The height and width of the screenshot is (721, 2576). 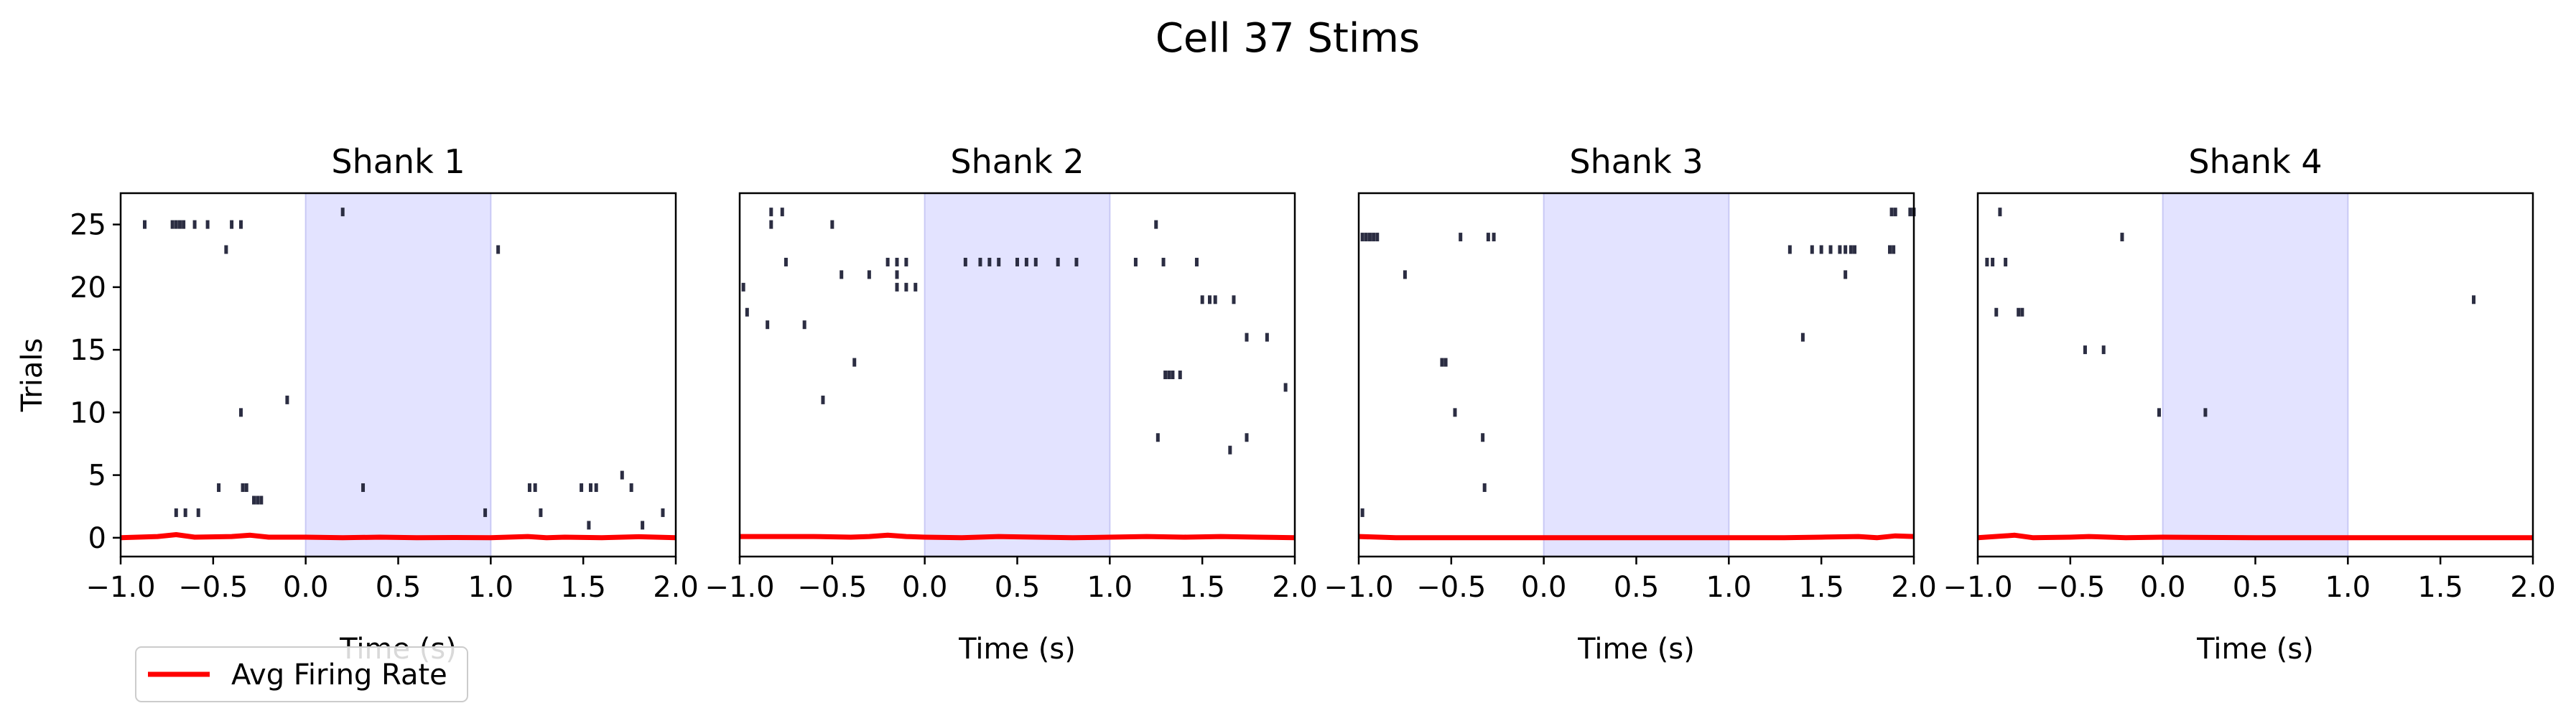 What do you see at coordinates (97, 539) in the screenshot?
I see `y-tick-label: 0` at bounding box center [97, 539].